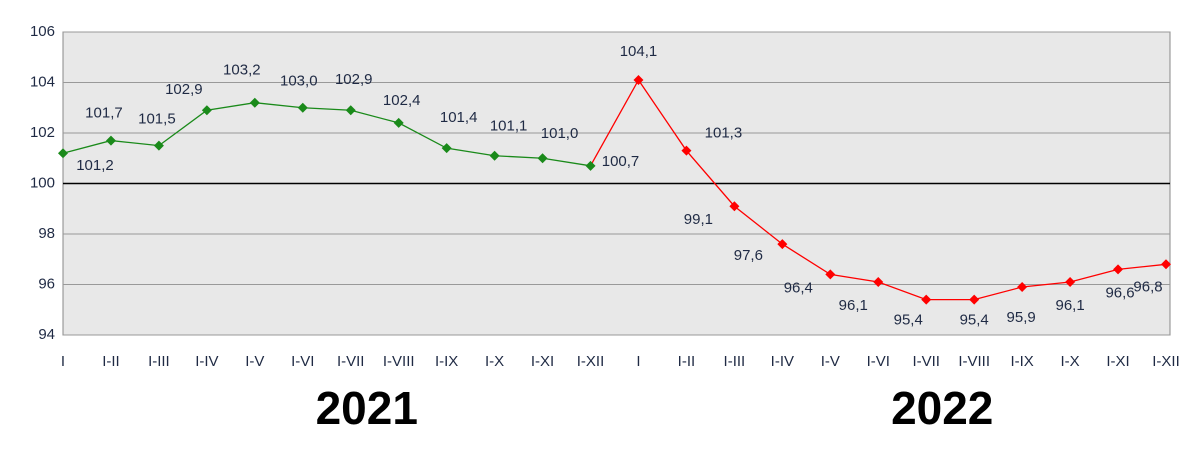 The width and height of the screenshot is (1200, 452). I want to click on data-label: 101,3, so click(724, 133).